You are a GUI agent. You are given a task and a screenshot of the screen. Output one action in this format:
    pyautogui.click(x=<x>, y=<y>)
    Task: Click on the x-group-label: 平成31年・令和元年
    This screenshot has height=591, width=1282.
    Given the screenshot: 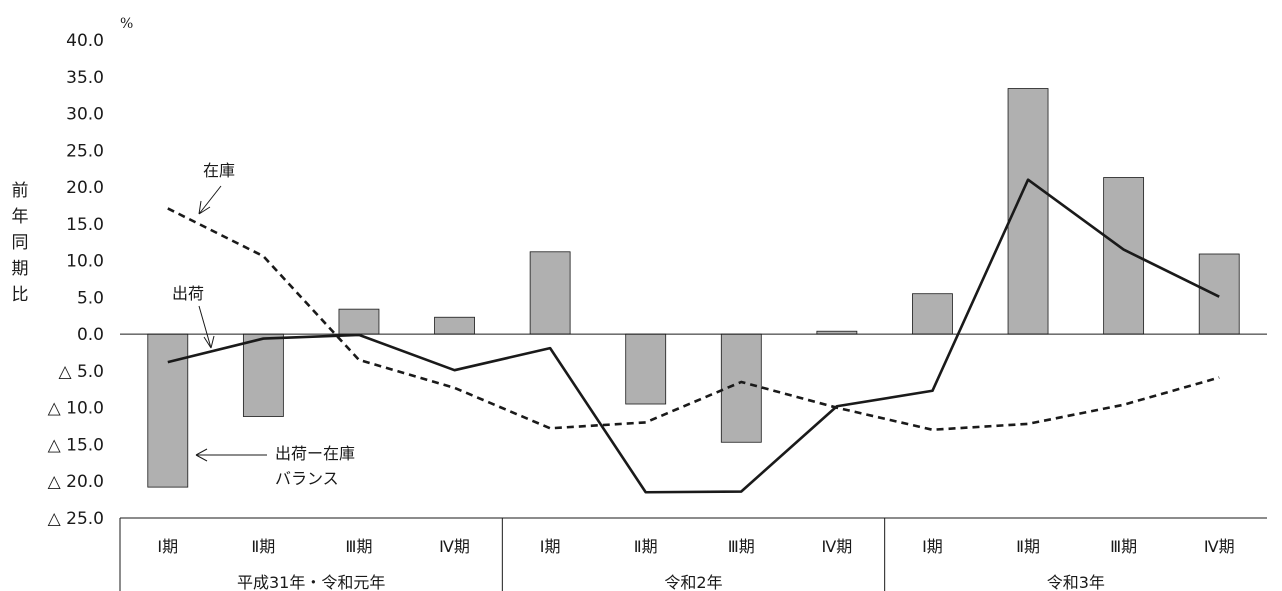 What is the action you would take?
    pyautogui.click(x=311, y=582)
    